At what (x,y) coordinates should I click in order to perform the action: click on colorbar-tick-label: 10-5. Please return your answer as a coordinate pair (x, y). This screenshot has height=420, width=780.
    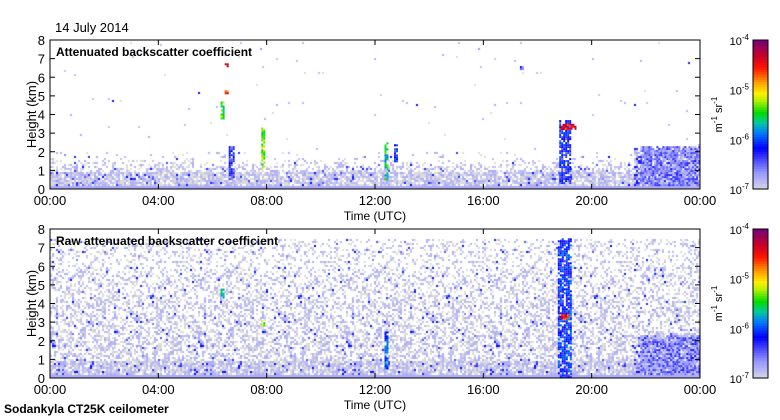
    Looking at the image, I should click on (740, 90).